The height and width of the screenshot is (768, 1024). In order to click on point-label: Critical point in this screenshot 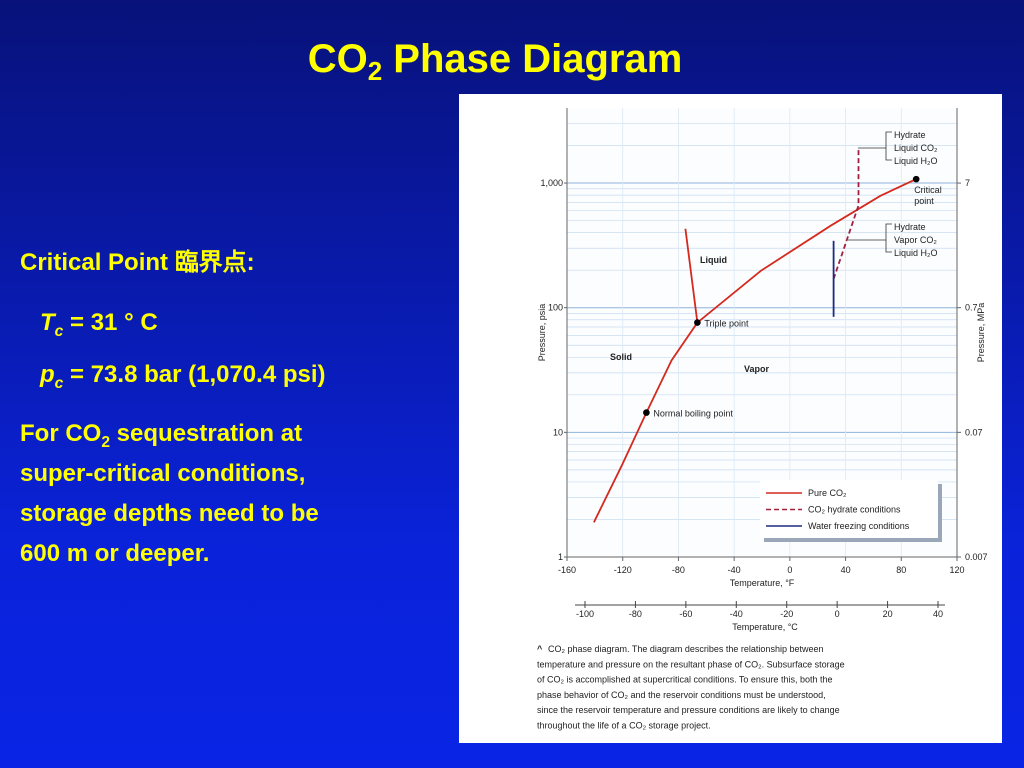, I will do `click(928, 195)`.